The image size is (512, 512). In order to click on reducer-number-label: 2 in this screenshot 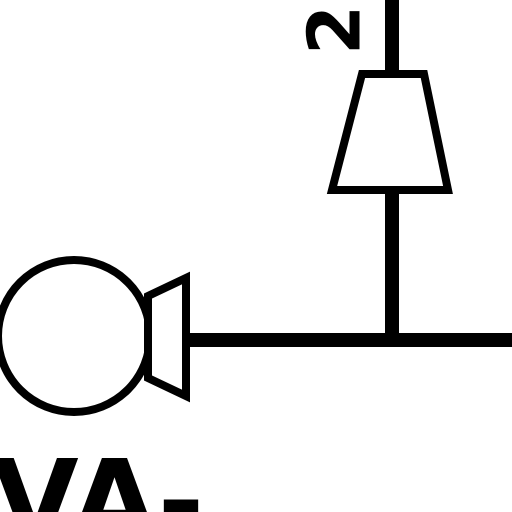, I will do `click(335, 30)`.